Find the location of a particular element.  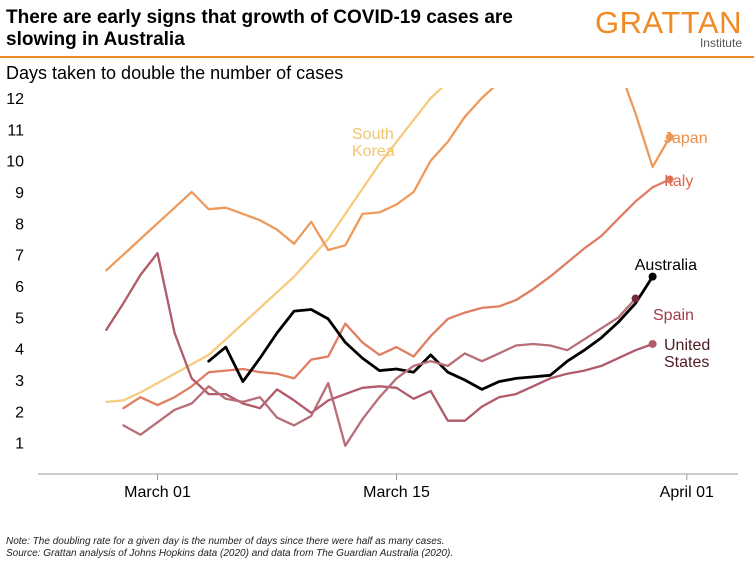

x-tick-label: April 01 is located at coordinates (687, 492).